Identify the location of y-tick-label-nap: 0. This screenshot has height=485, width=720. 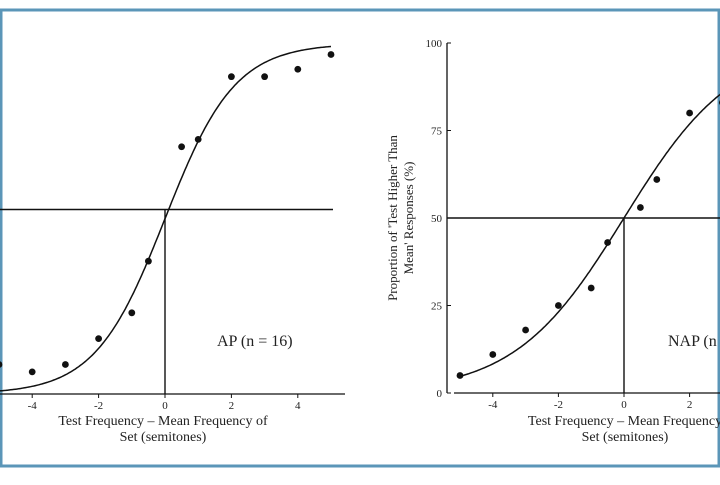
(440, 394).